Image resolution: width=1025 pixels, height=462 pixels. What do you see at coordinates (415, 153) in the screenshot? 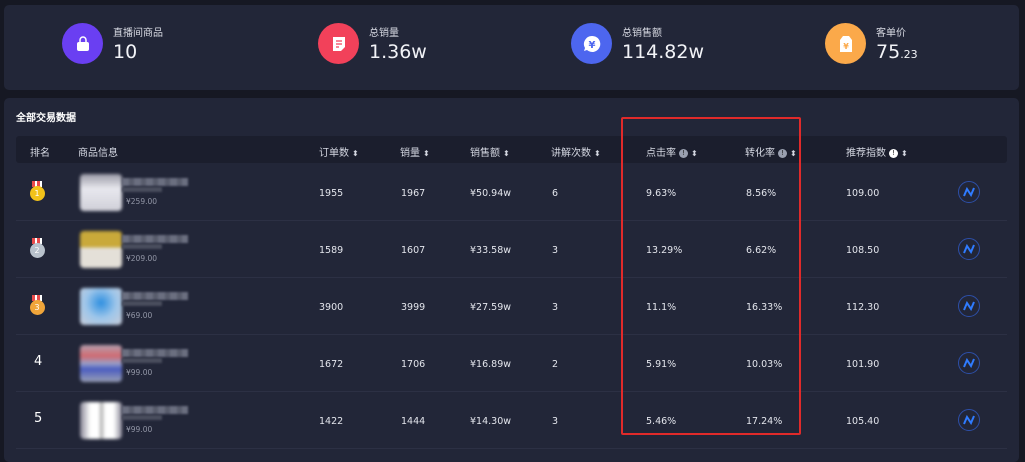
I see `col-sales: 销量 ⬍` at bounding box center [415, 153].